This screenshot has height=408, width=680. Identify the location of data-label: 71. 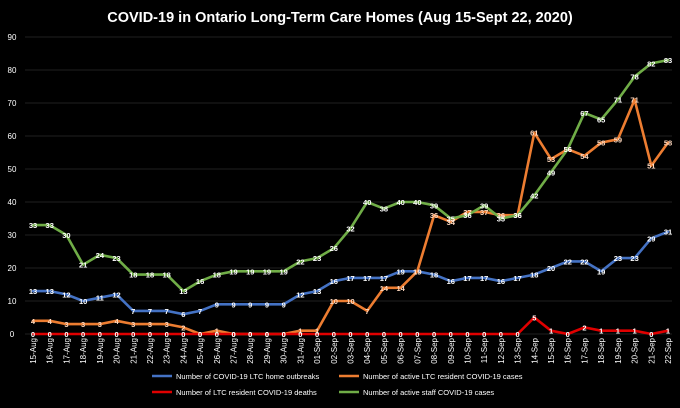
(634, 100).